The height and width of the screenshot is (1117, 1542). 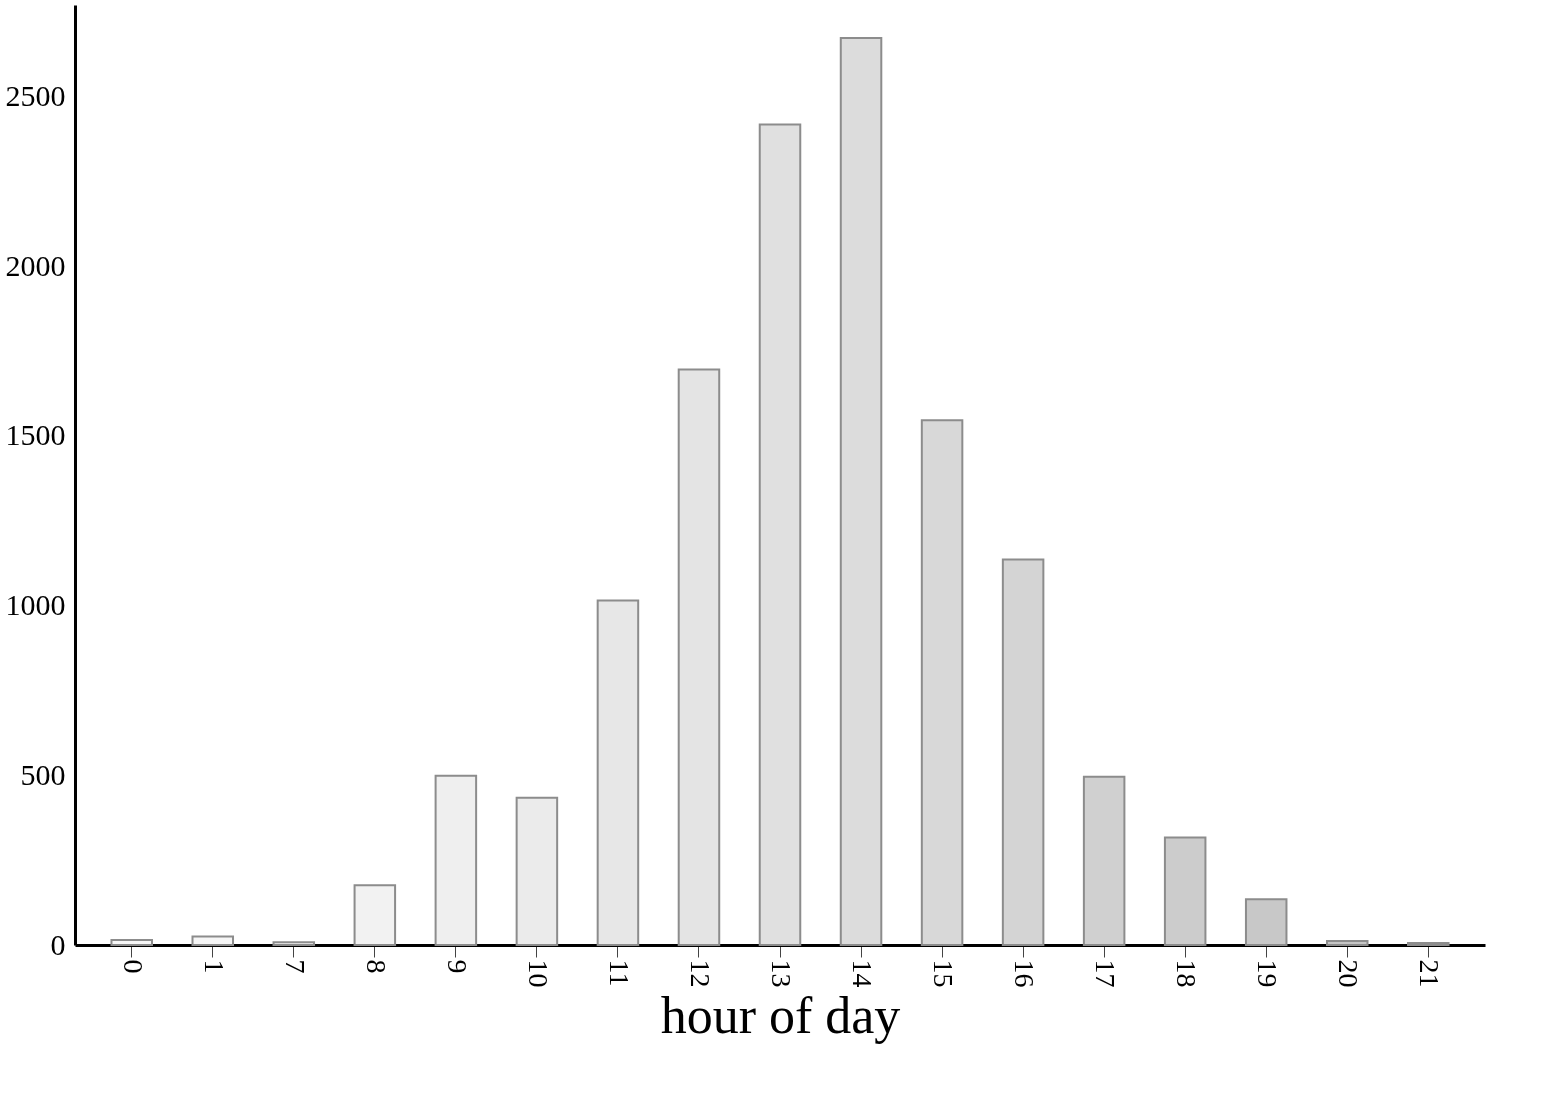 I want to click on x-tick-label: 14, so click(x=863, y=973).